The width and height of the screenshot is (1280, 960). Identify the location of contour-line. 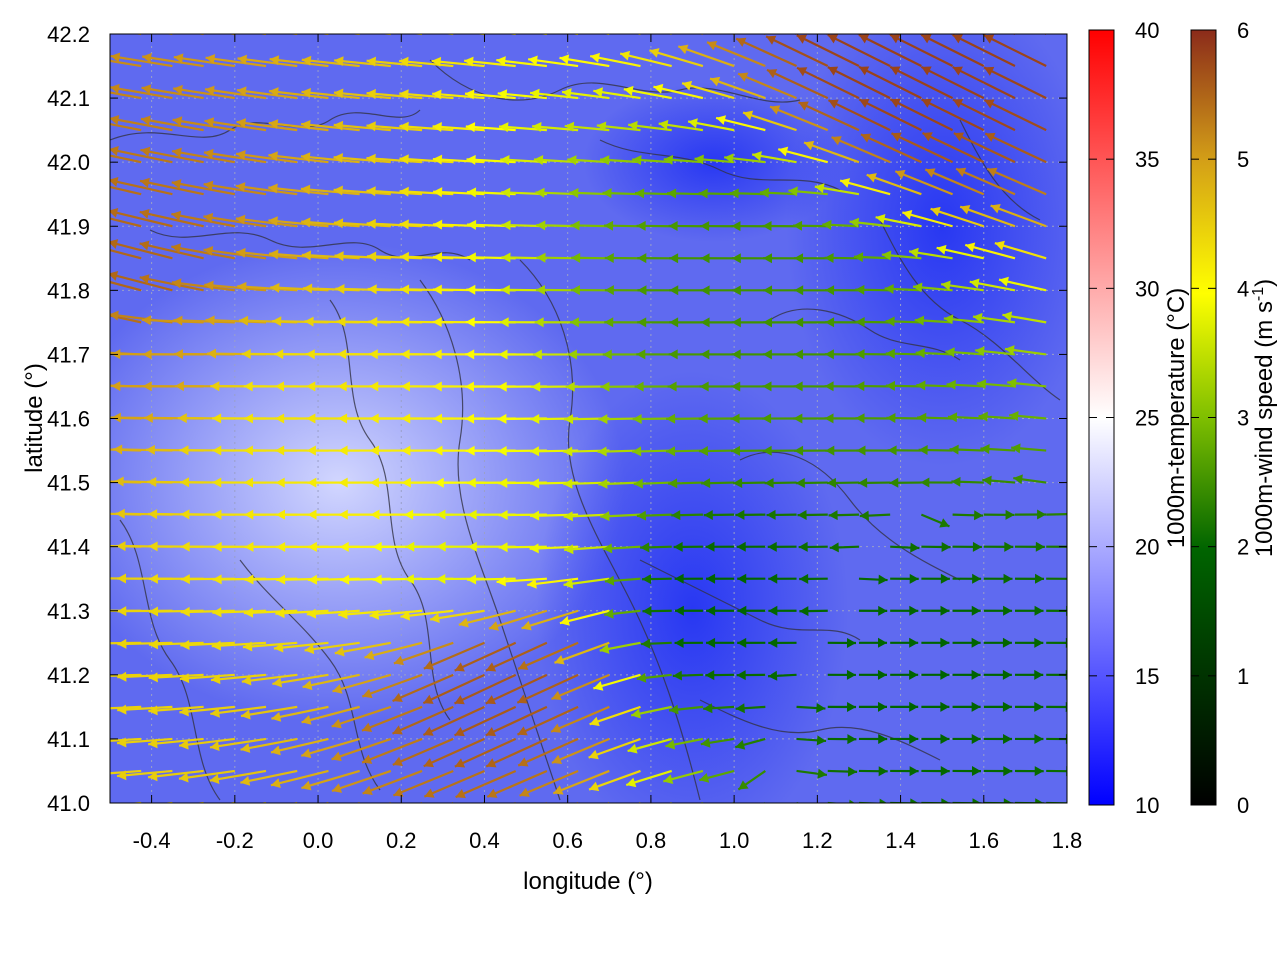
(310, 245).